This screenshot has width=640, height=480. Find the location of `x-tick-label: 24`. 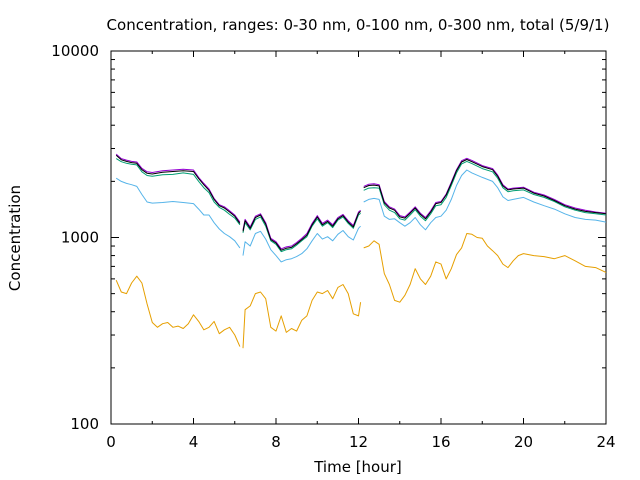

x-tick-label: 24 is located at coordinates (605, 442).